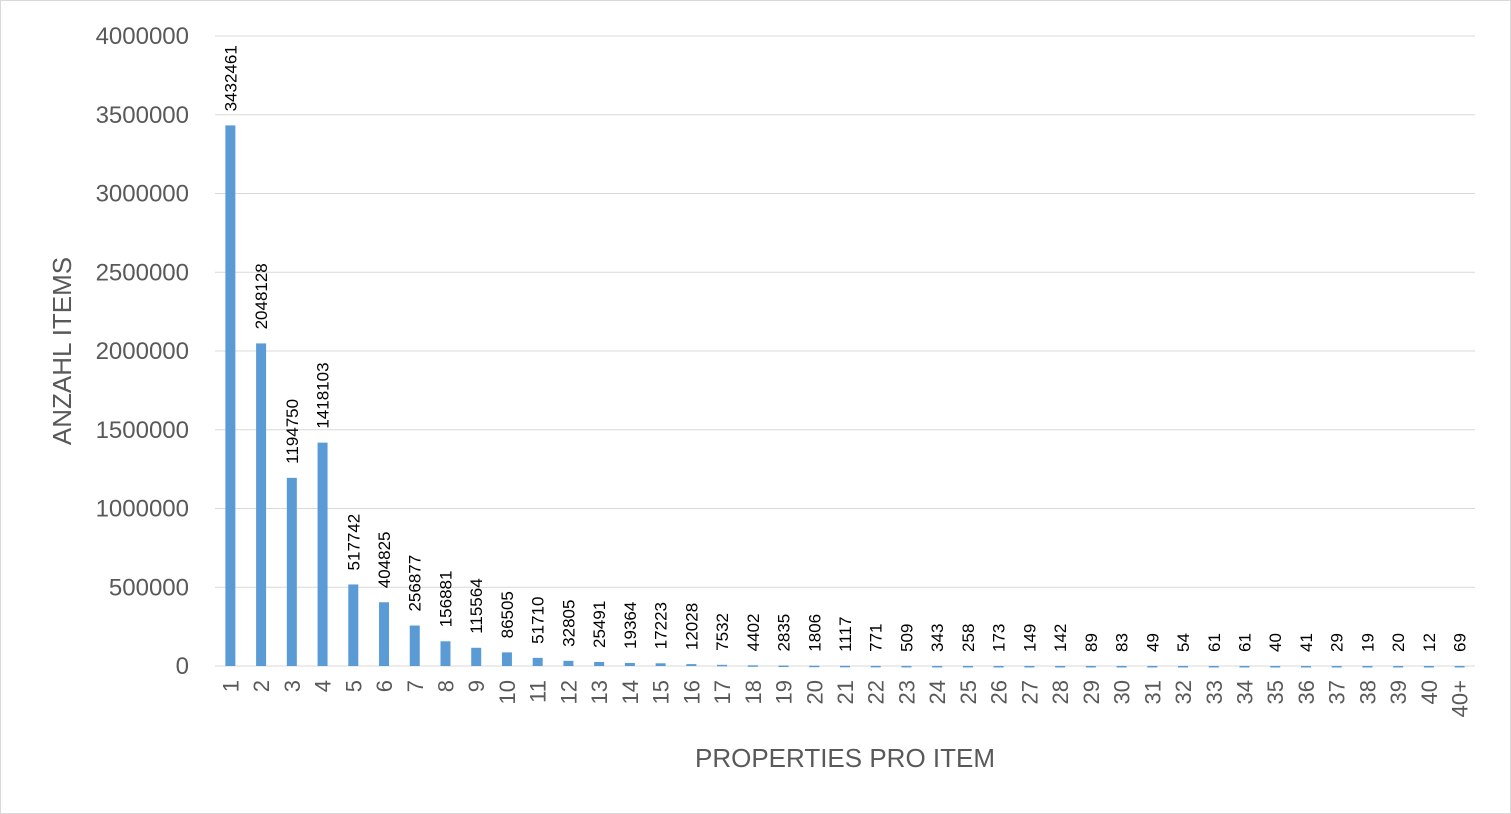 This screenshot has height=814, width=1511. What do you see at coordinates (906, 692) in the screenshot?
I see `x-tick-label: 23` at bounding box center [906, 692].